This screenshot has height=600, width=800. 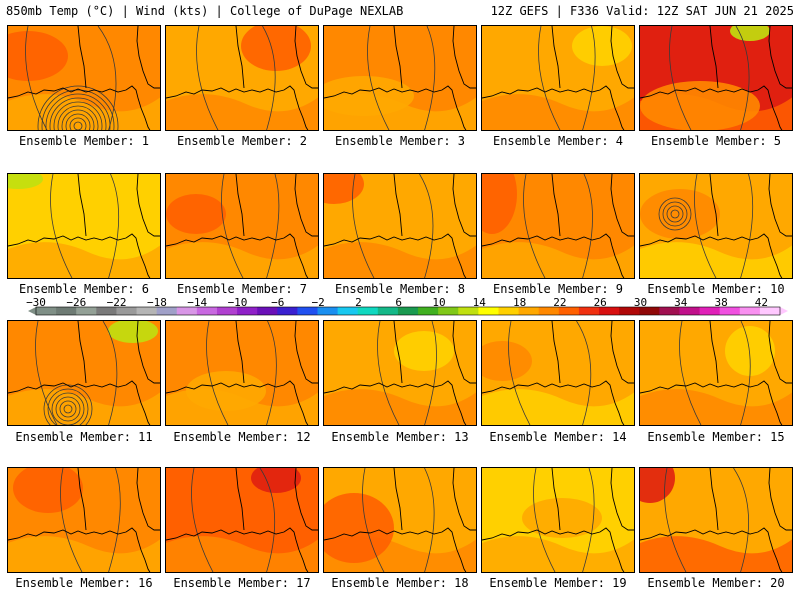 I want to click on ensemble-member-caption: Ensemble Member: 3, so click(x=400, y=141).